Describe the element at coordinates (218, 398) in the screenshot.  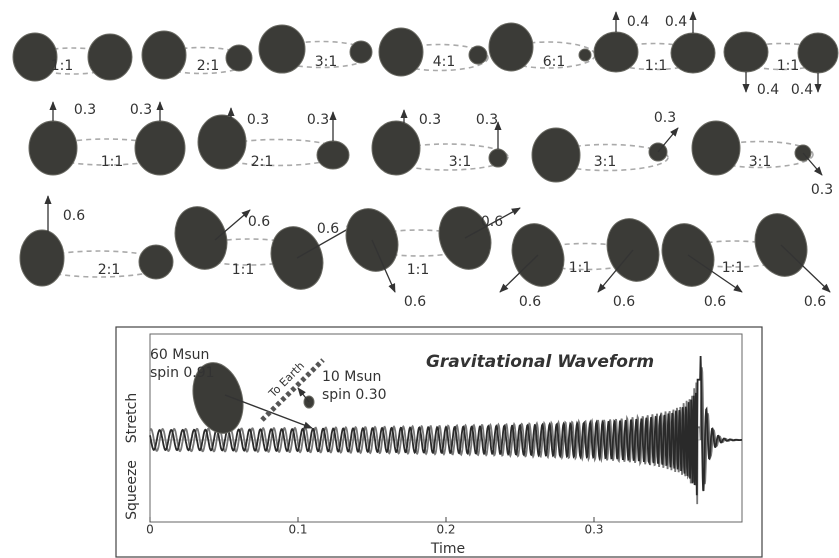
I see `inset-big-black-hole` at that location.